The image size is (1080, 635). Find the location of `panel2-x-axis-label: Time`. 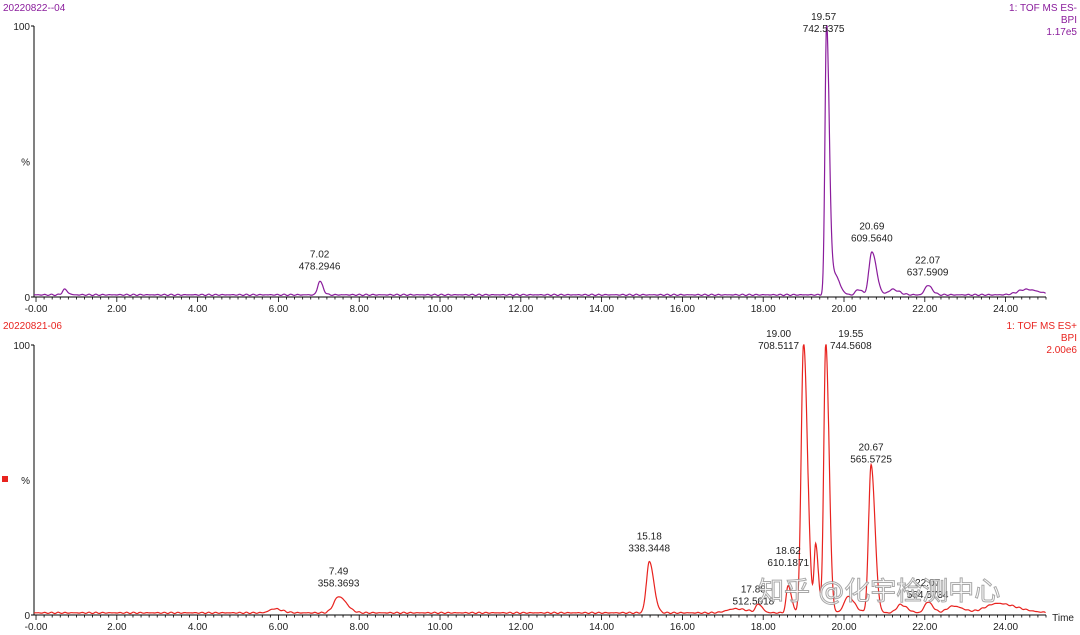

panel2-x-axis-label: Time is located at coordinates (1063, 618).